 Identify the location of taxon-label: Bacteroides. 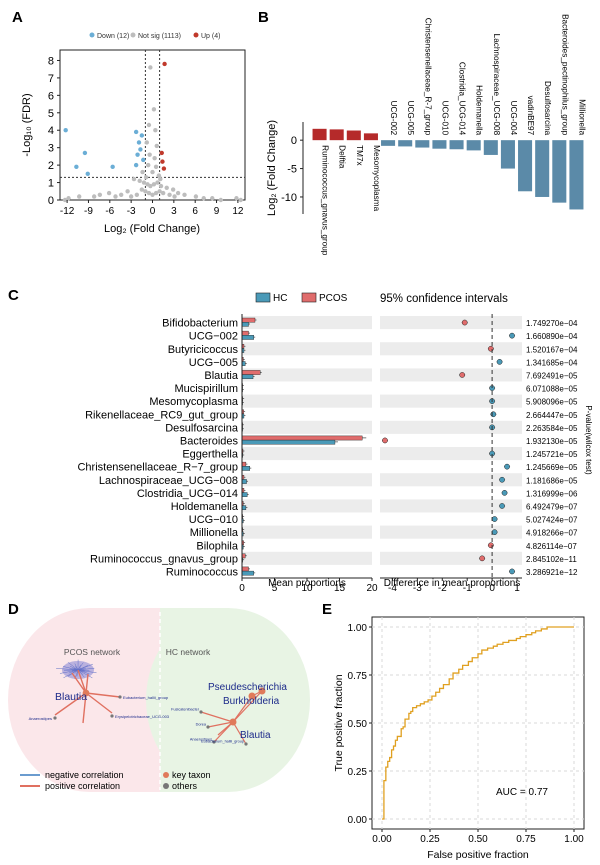
(209, 442).